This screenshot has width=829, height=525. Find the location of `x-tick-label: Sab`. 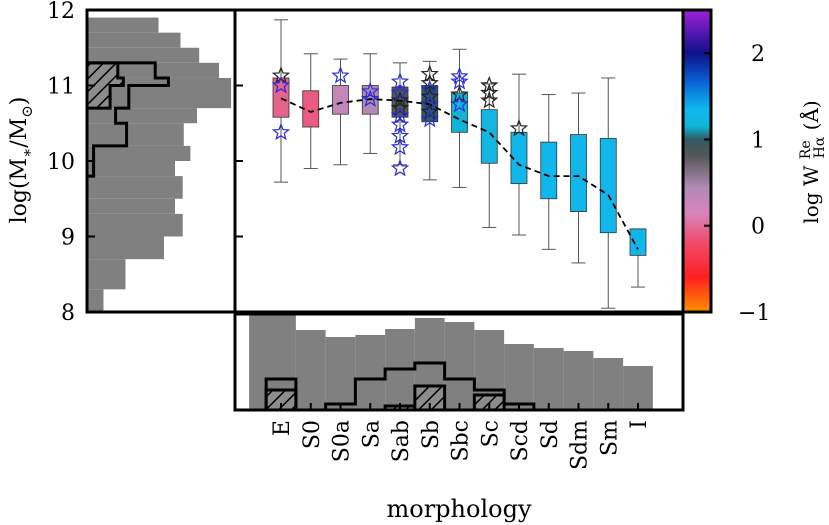

x-tick-label: Sab is located at coordinates (401, 441).